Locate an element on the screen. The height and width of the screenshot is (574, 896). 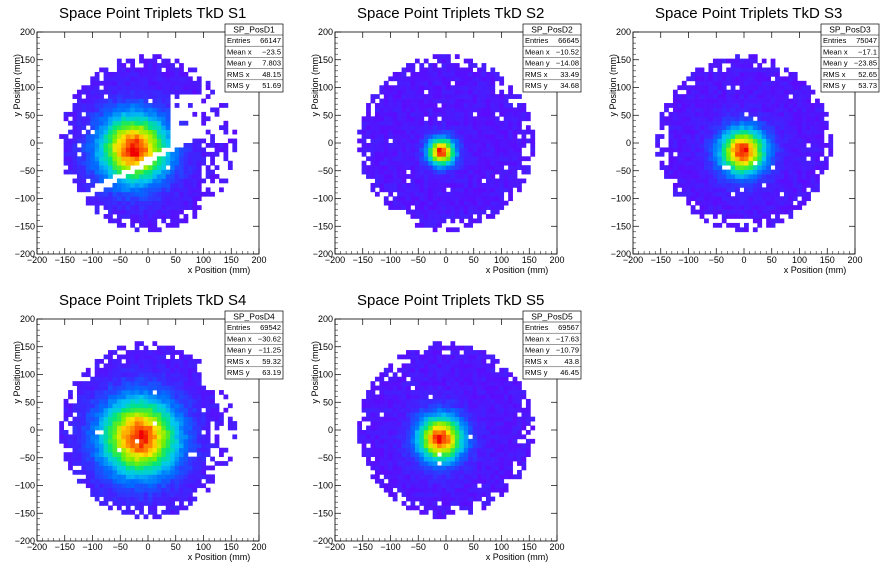
x-tick-label: 0 is located at coordinates (445, 260).